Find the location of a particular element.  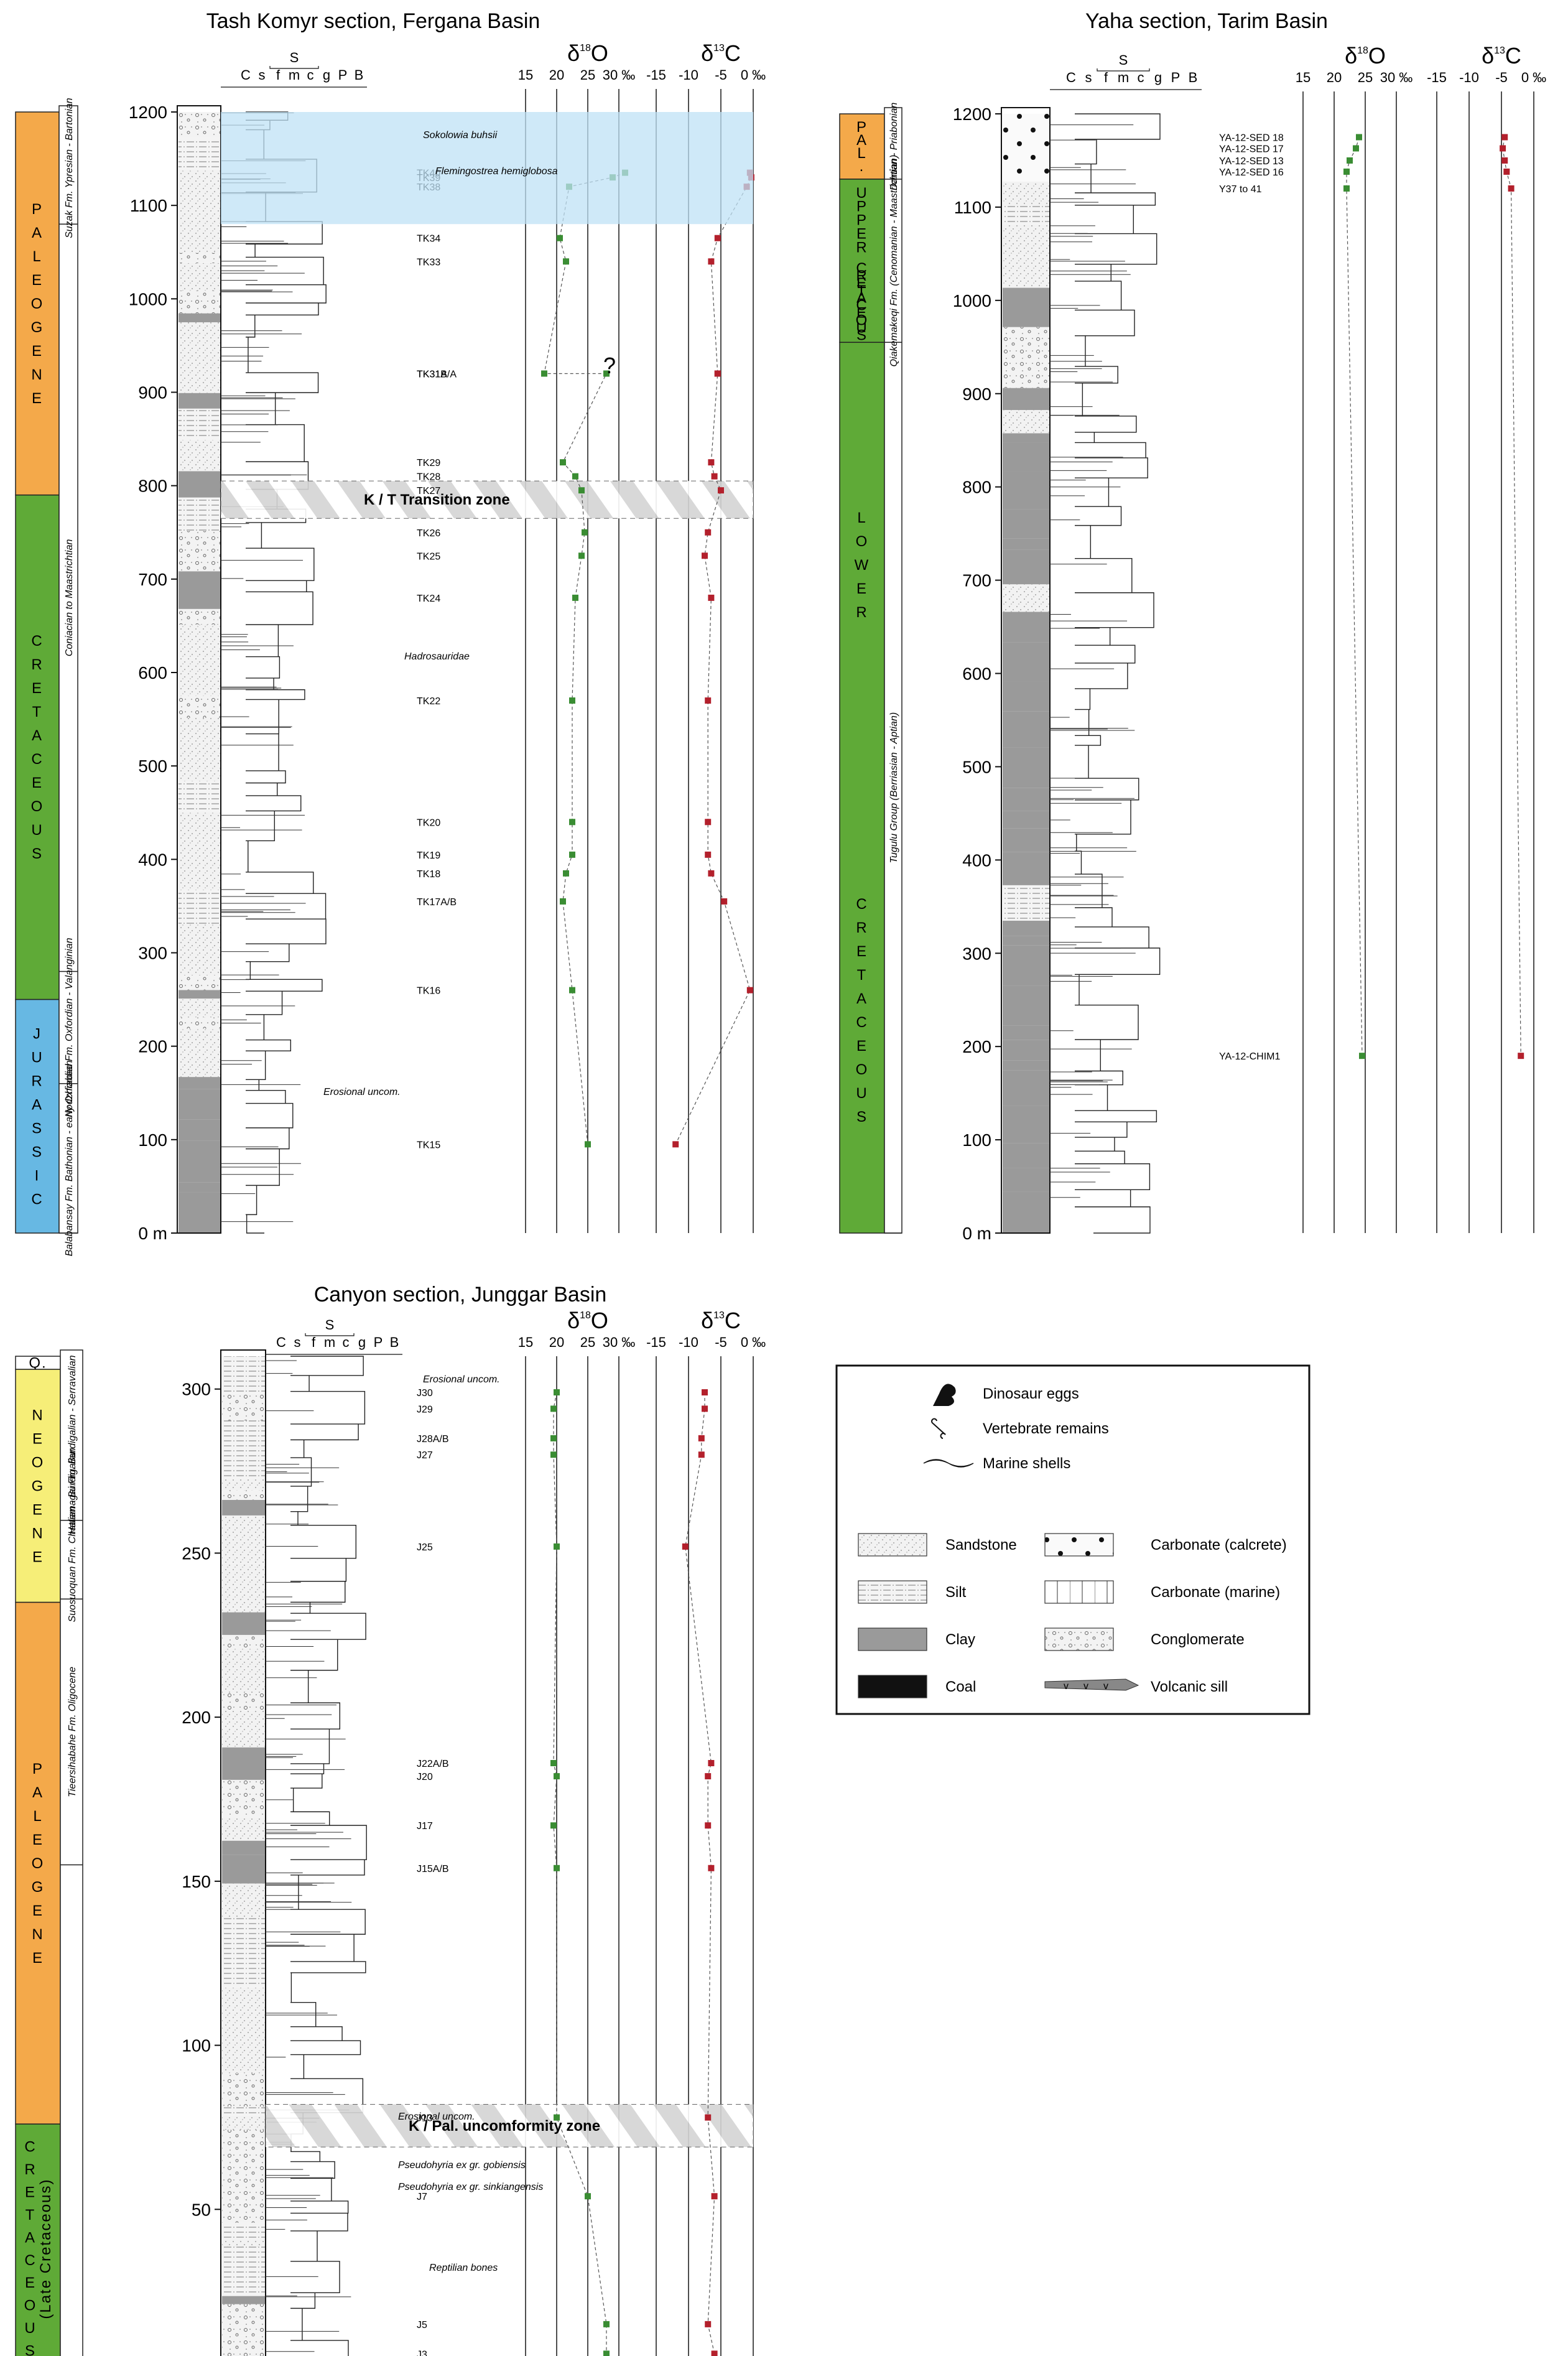

legend-lithology-label: Silt is located at coordinates (956, 1592).